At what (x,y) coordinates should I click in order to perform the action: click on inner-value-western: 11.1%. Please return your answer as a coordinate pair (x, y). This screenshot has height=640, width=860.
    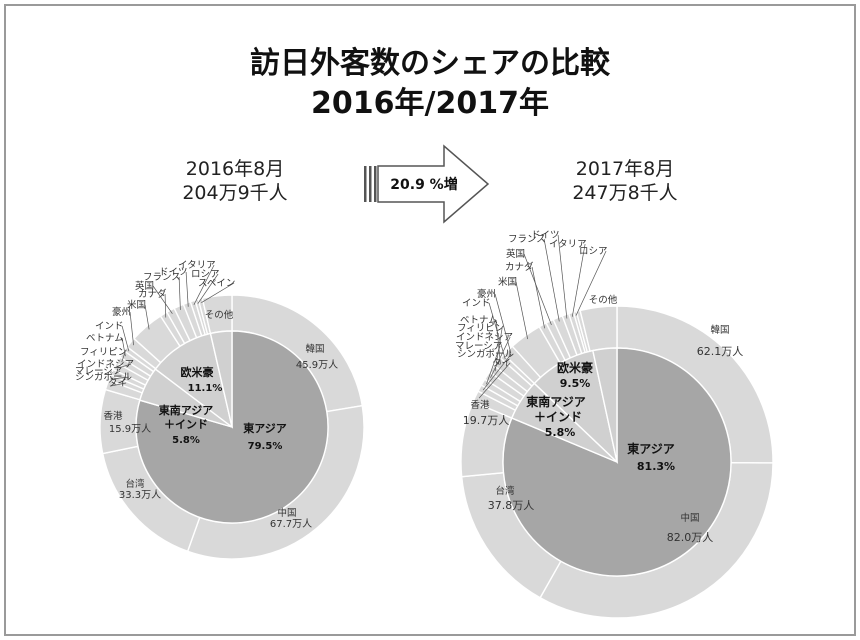
    Looking at the image, I should click on (205, 388).